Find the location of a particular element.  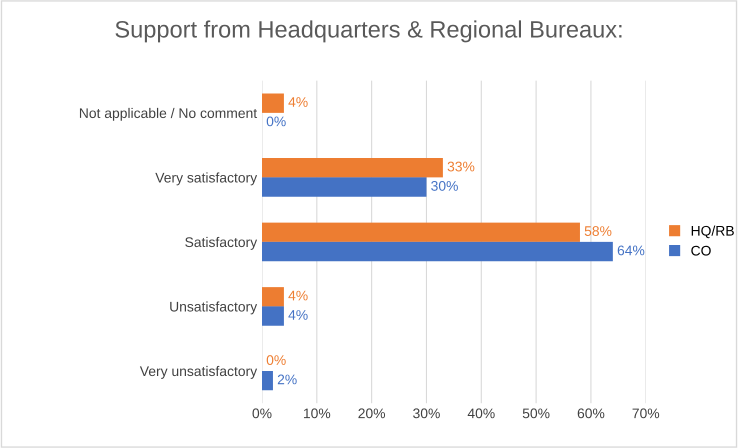

y-tick-label: Very satisfactory is located at coordinates (206, 179).